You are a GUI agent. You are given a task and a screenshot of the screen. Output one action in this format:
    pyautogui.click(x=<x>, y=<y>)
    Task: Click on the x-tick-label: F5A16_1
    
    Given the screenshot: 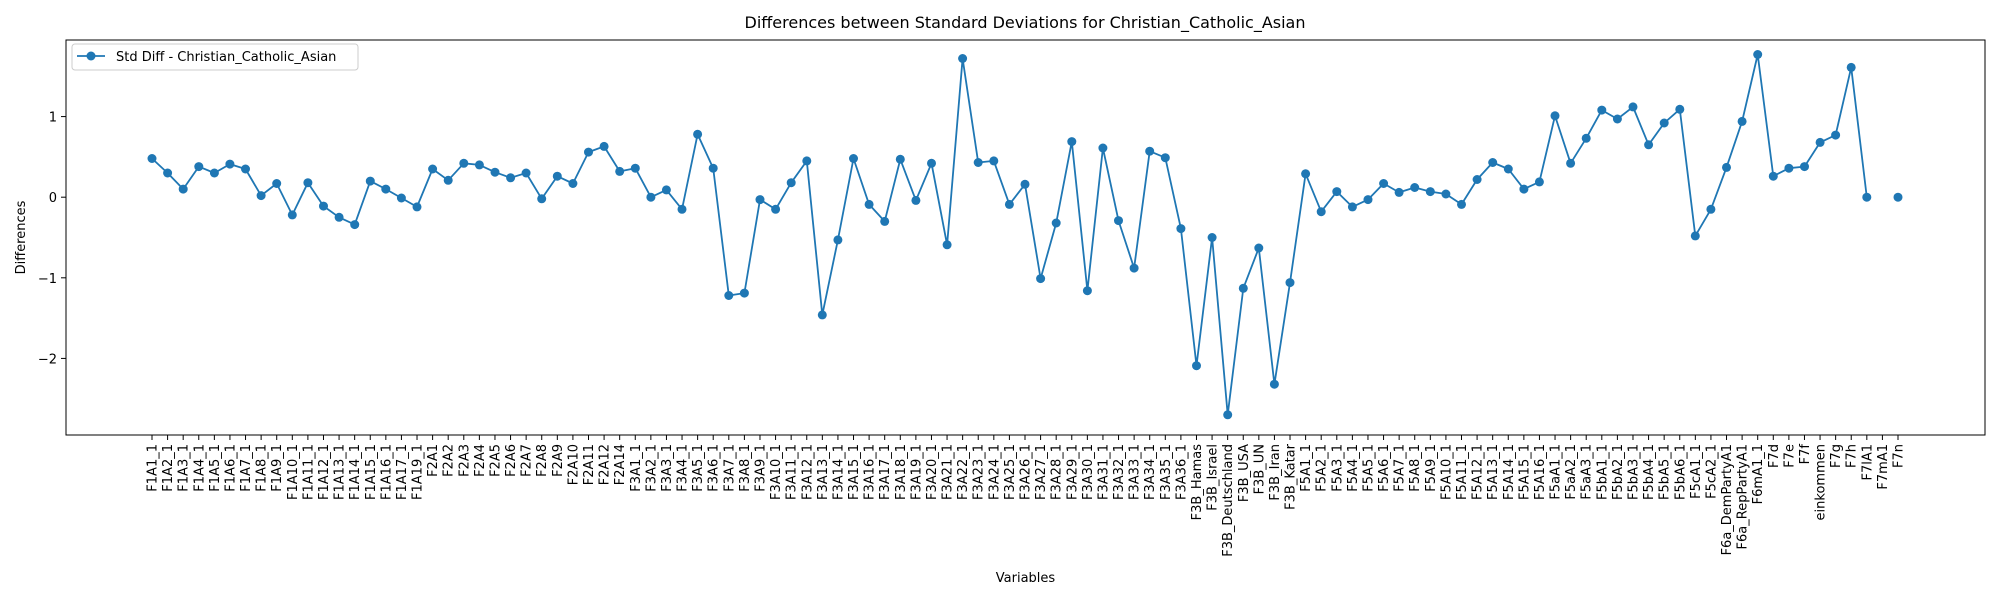 What is the action you would take?
    pyautogui.click(x=1540, y=472)
    